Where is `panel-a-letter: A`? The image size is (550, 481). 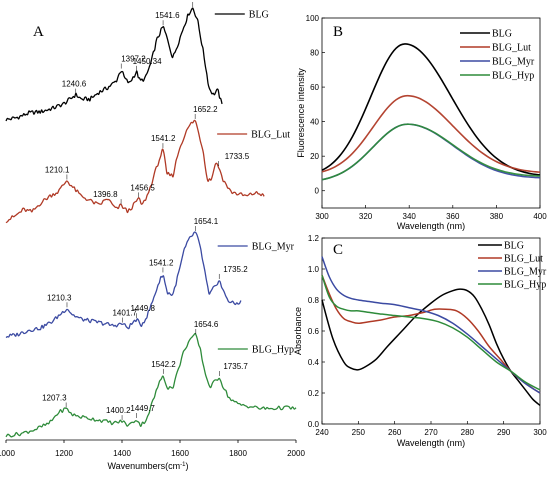
panel-a-letter: A is located at coordinates (38, 32).